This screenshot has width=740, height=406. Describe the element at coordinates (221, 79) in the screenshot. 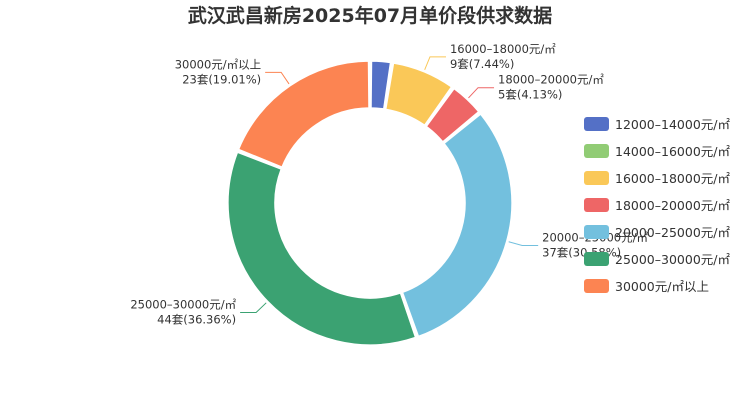

I see `slice-label-value-6: 23套(19.01%)` at that location.